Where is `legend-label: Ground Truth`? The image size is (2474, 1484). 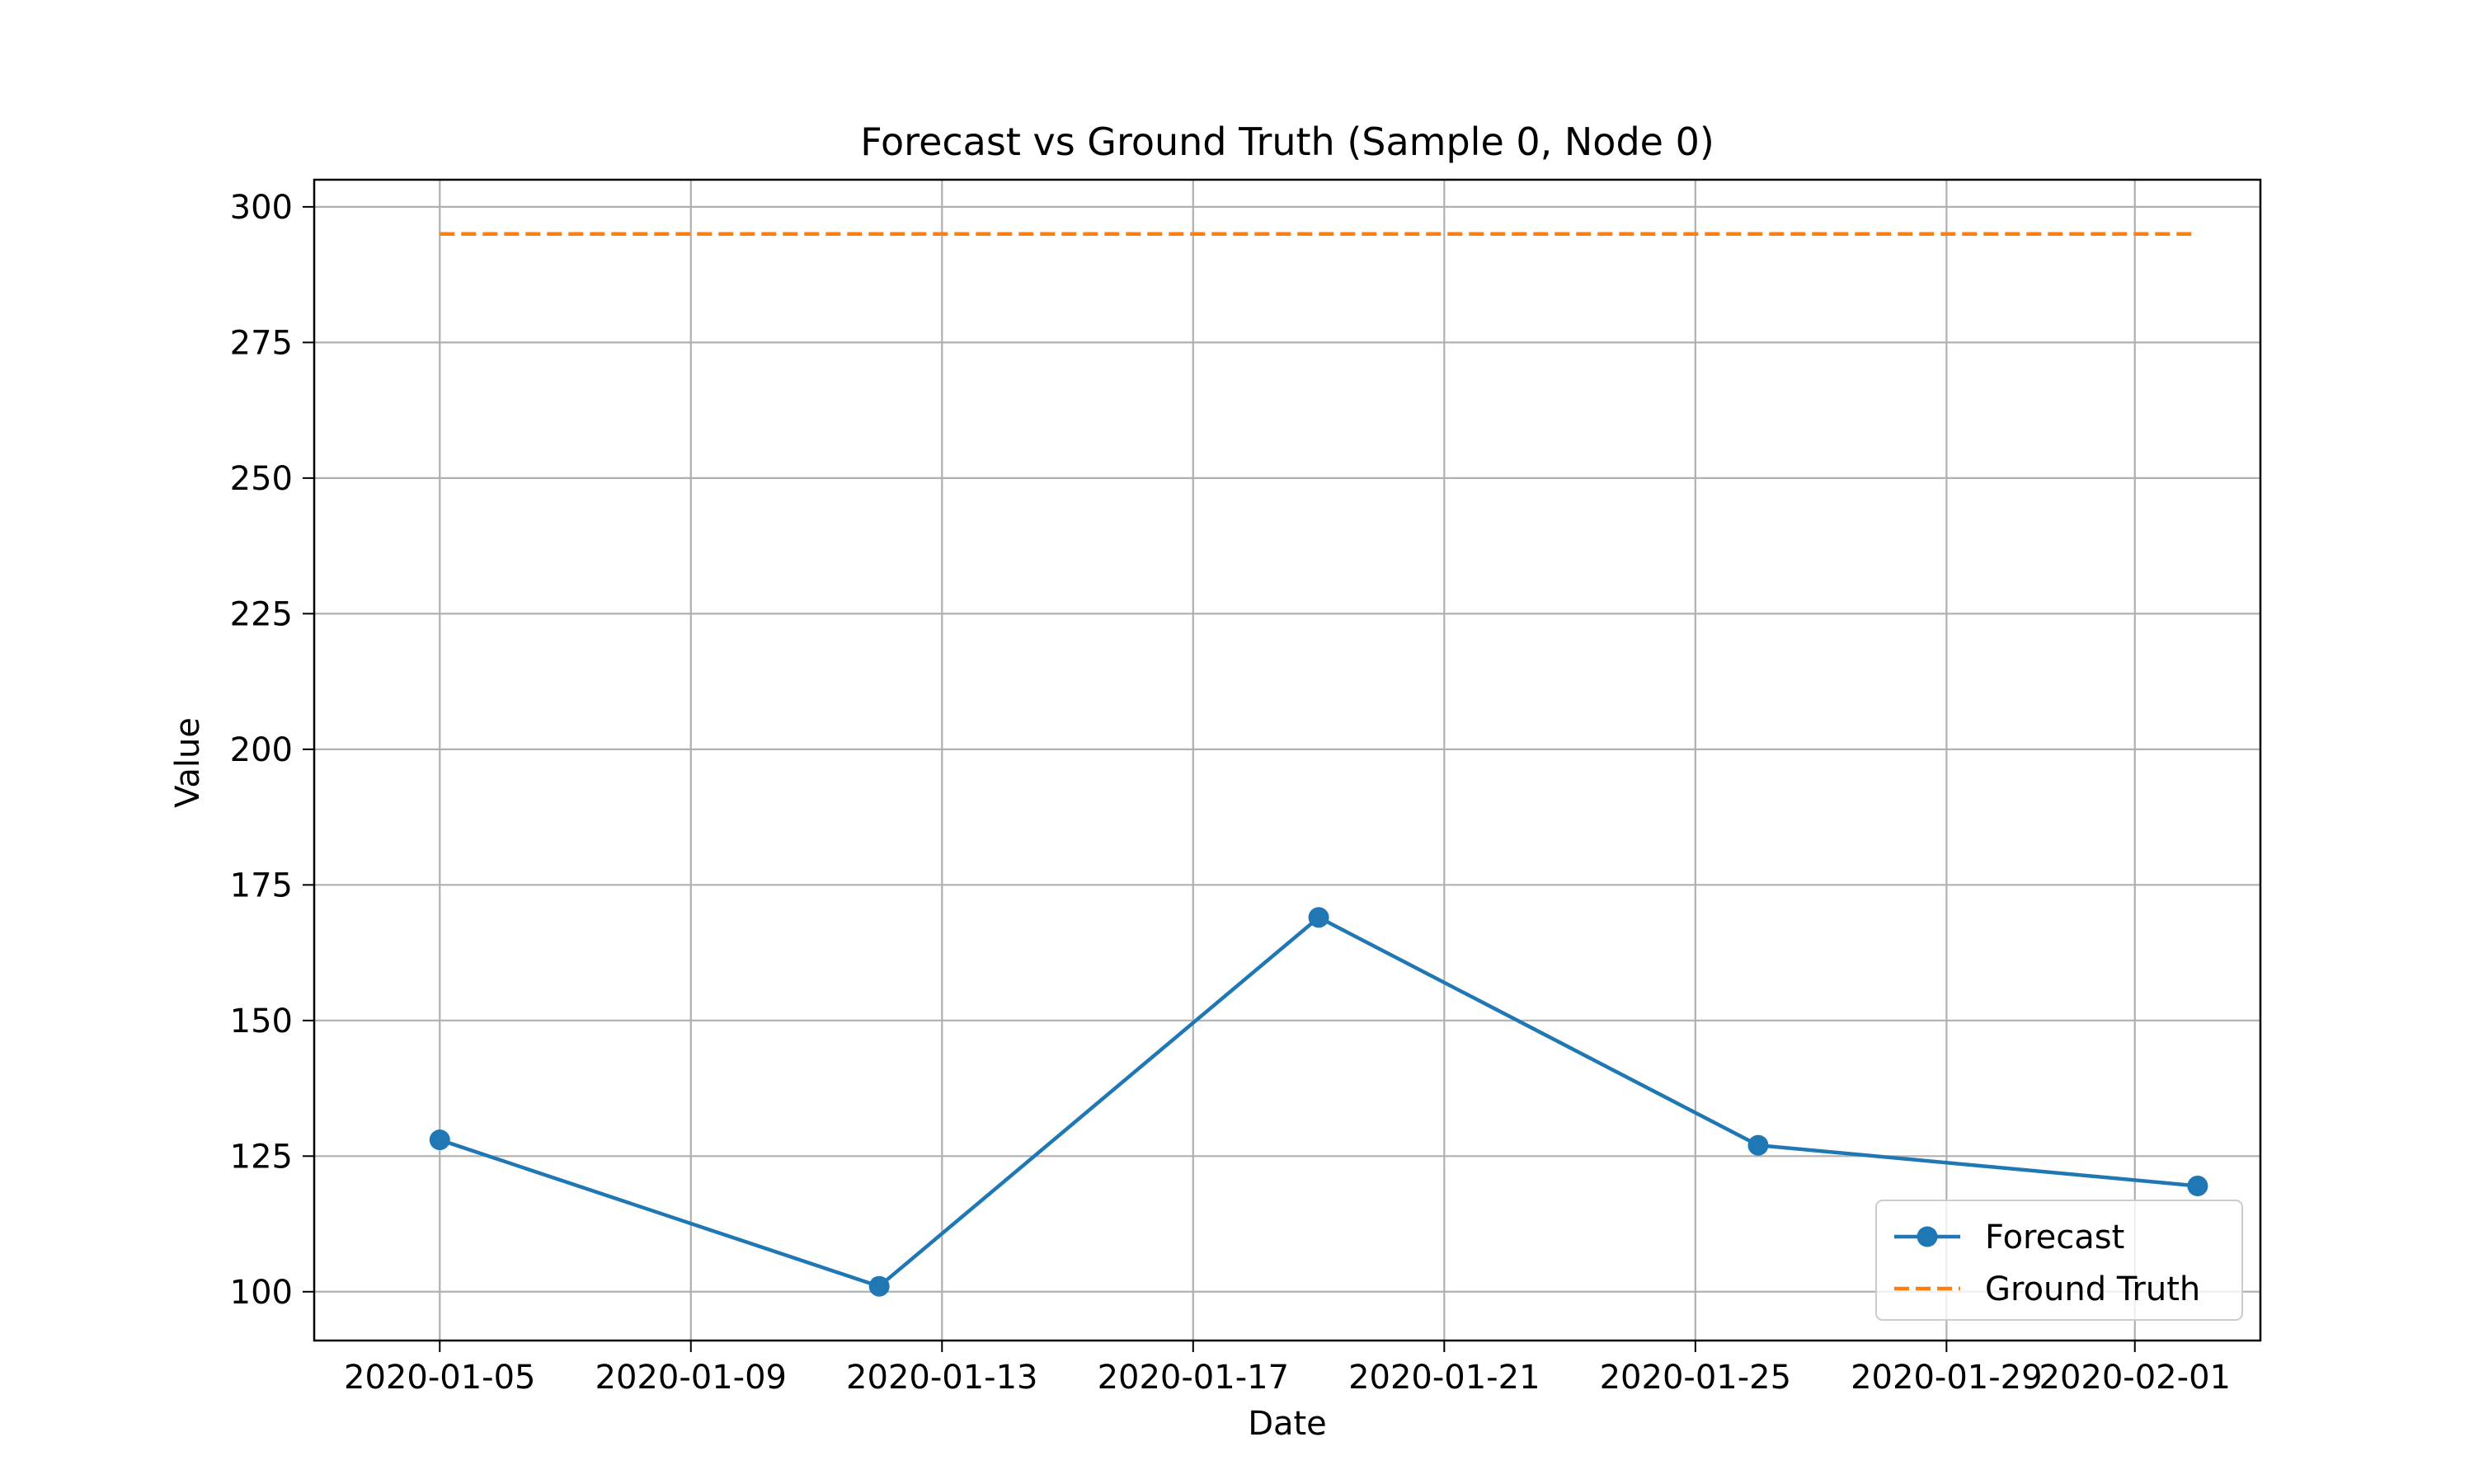
legend-label: Ground Truth is located at coordinates (2092, 1289).